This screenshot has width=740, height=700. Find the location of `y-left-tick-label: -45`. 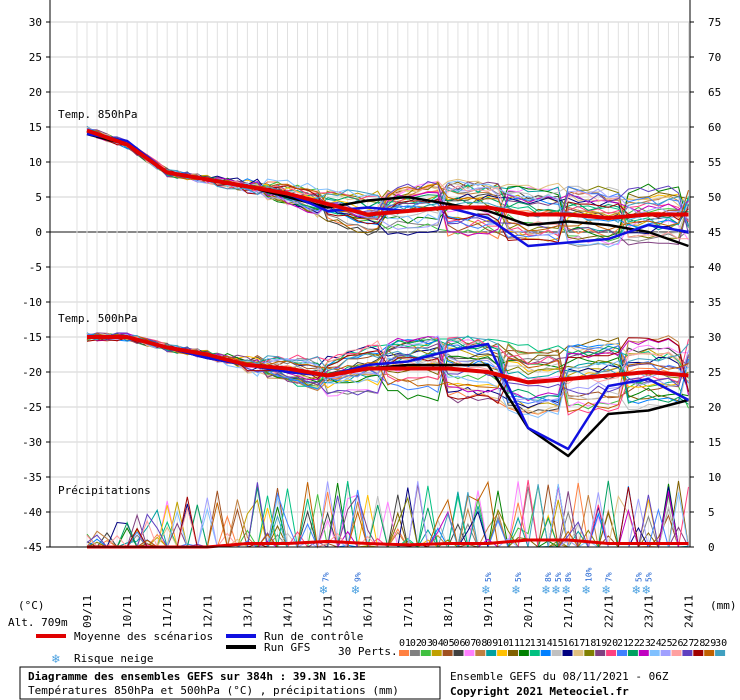

y-left-tick-label: -45 is located at coordinates (32, 547).